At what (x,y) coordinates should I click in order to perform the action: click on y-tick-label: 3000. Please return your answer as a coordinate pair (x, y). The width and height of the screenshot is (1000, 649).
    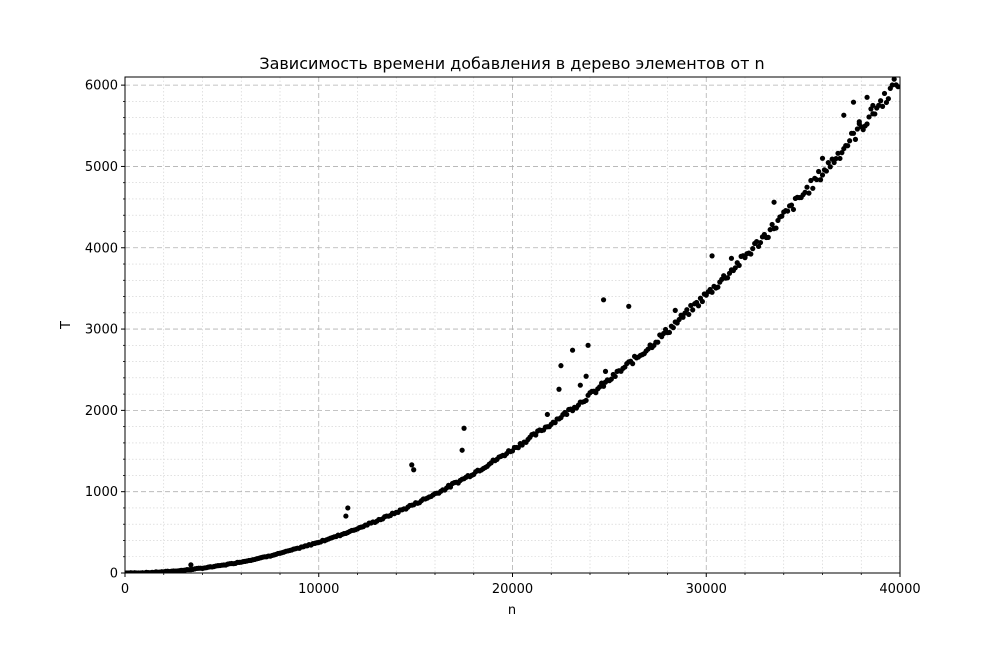
    Looking at the image, I should click on (101, 330).